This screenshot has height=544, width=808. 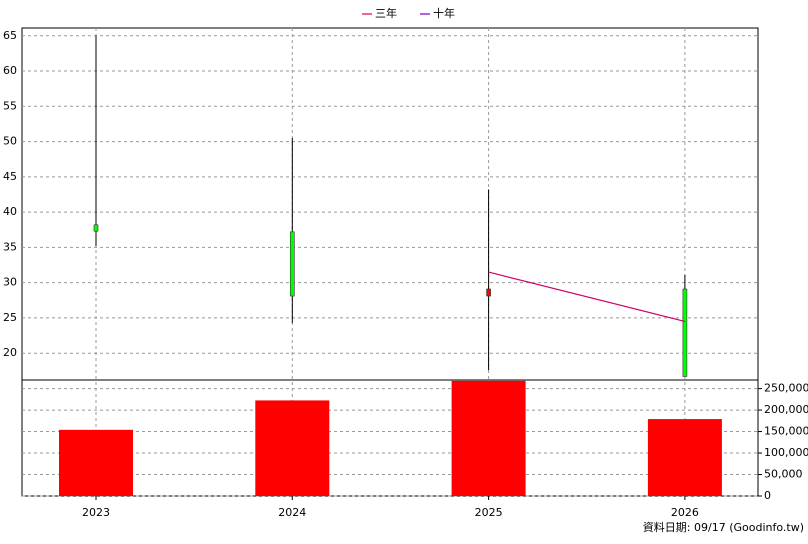 I want to click on x-tick-label: 2026, so click(x=685, y=512).